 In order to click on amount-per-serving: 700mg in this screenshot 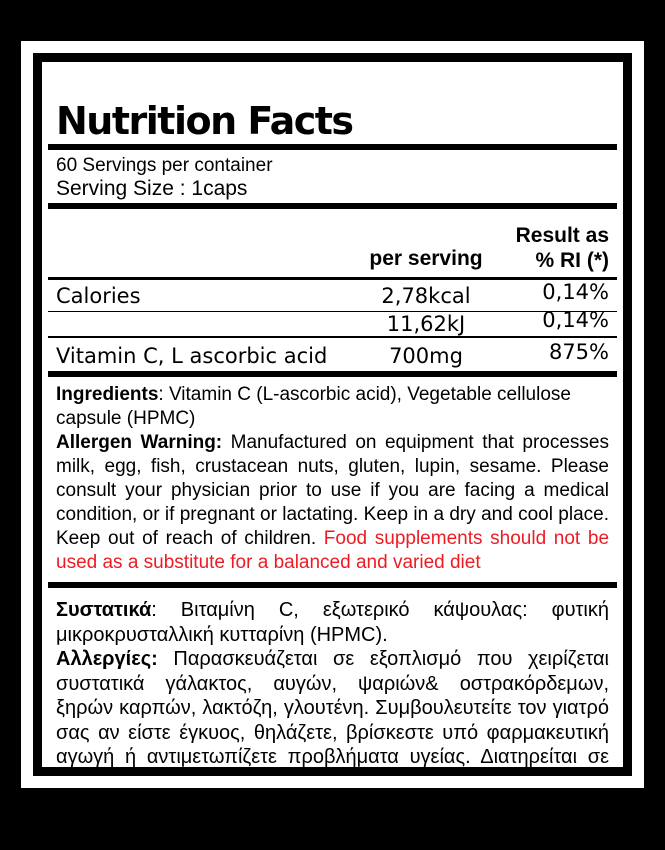, I will do `click(426, 356)`.